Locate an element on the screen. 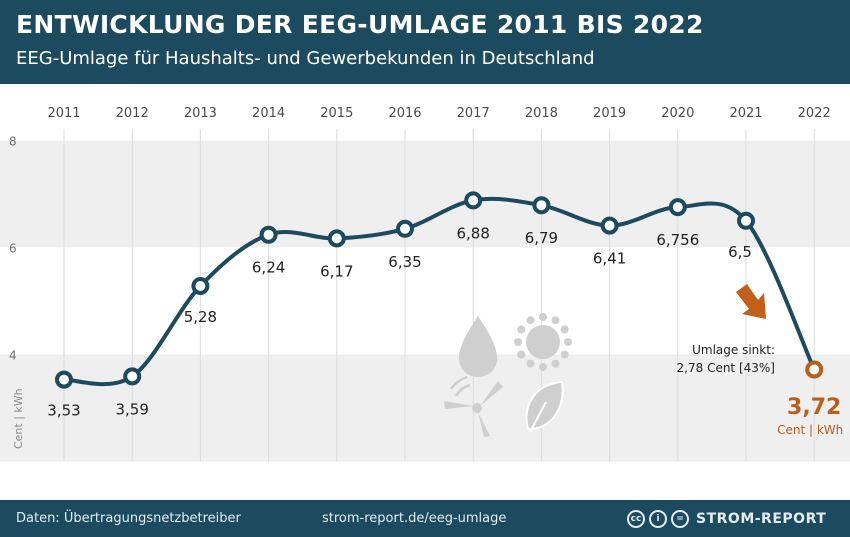  data-point-2013 is located at coordinates (200, 286).